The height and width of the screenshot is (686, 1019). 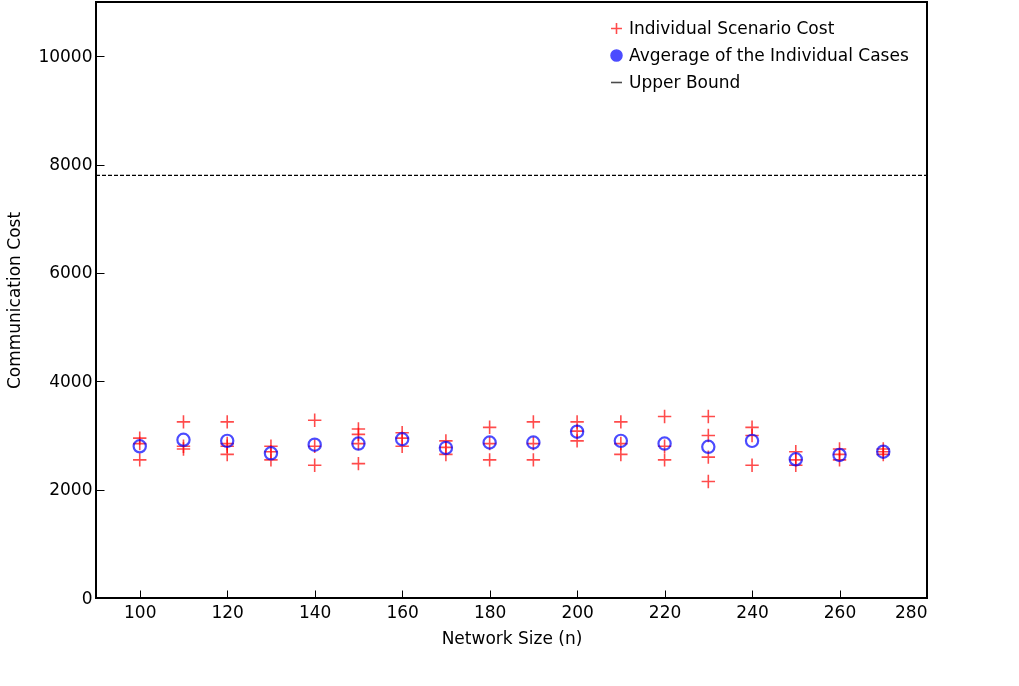 What do you see at coordinates (911, 611) in the screenshot?
I see `x-tick-label: 280` at bounding box center [911, 611].